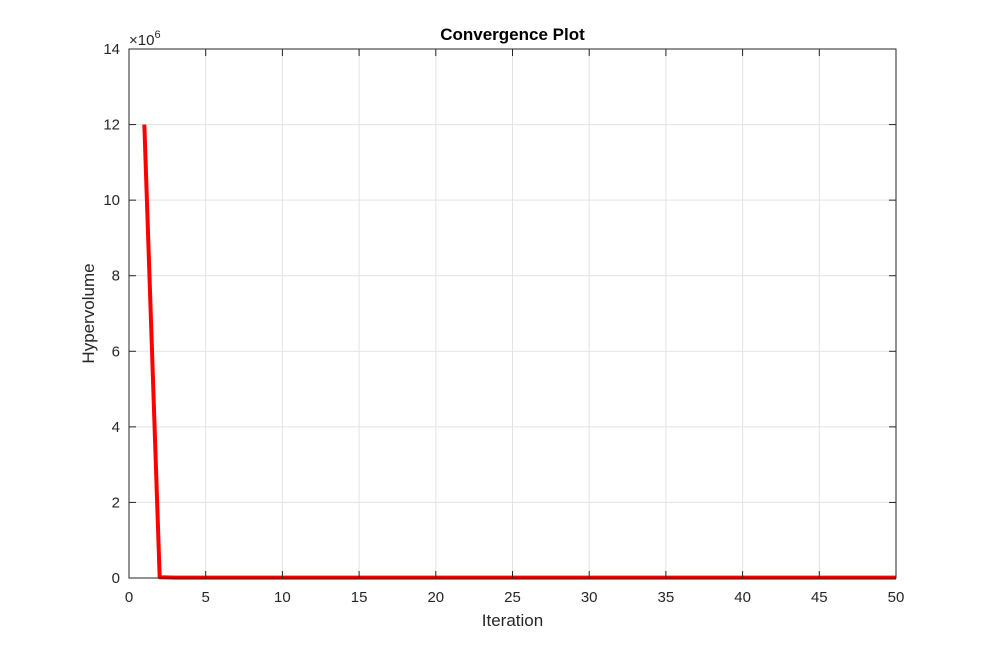  Describe the element at coordinates (111, 125) in the screenshot. I see `y-tick-label: 12` at that location.